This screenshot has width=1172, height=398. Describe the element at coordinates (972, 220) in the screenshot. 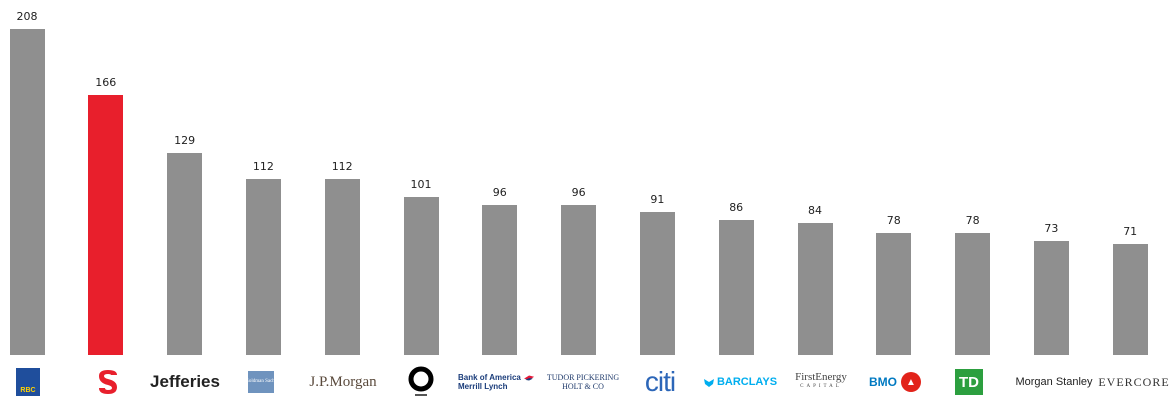

I see `bar-value-label-12: 78` at that location.